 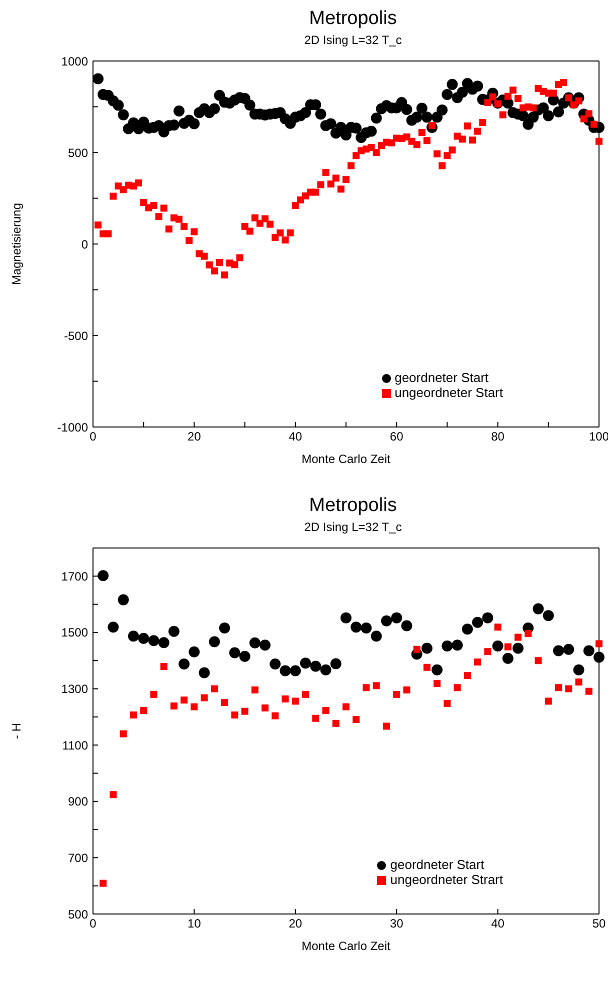 I want to click on y-tick-label: 1700, so click(x=74, y=576).